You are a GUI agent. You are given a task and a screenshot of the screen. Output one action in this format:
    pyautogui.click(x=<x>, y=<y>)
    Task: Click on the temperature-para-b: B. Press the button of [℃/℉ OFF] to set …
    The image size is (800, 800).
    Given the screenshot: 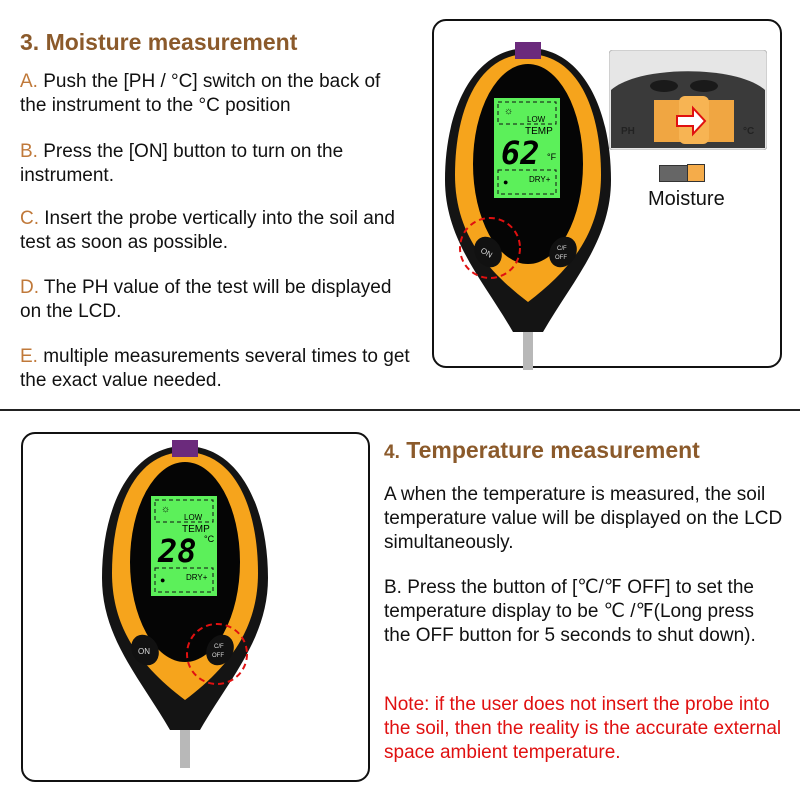 What is the action you would take?
    pyautogui.click(x=570, y=611)
    